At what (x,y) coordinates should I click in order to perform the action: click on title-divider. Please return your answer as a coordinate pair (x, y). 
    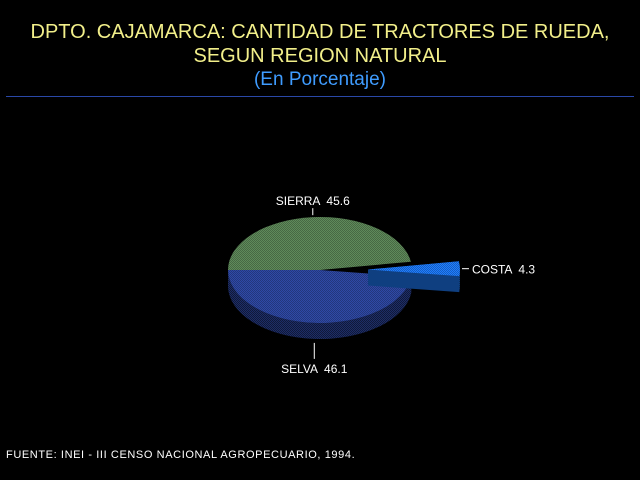
    Looking at the image, I should click on (320, 96).